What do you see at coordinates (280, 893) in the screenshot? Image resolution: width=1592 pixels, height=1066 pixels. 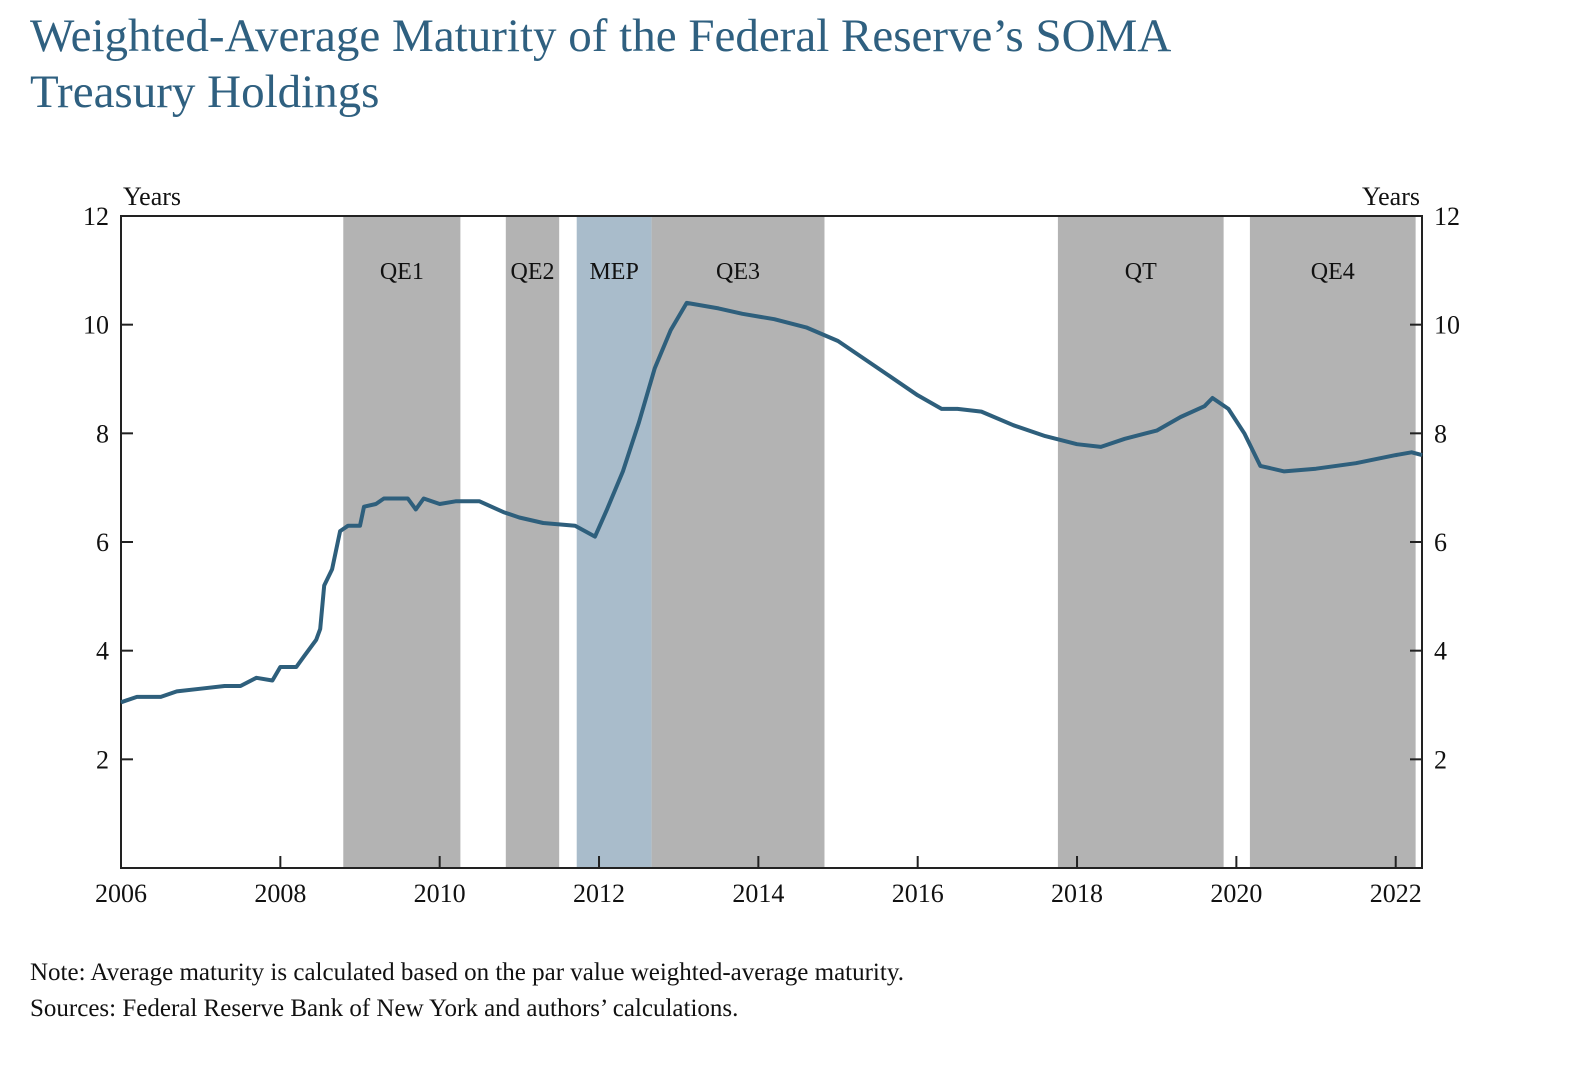 I see `x-tick-label: 2008` at bounding box center [280, 893].